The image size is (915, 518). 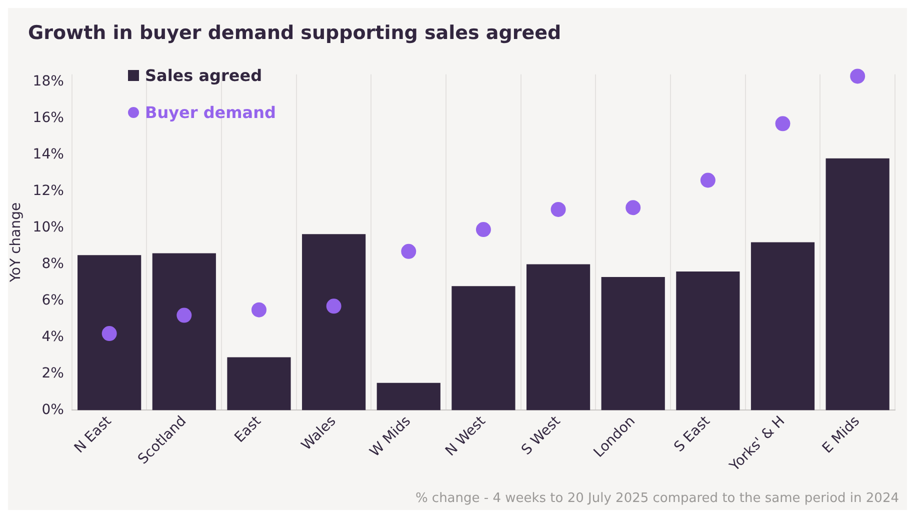 What do you see at coordinates (53, 373) in the screenshot?
I see `y-tick-label: 2%` at bounding box center [53, 373].